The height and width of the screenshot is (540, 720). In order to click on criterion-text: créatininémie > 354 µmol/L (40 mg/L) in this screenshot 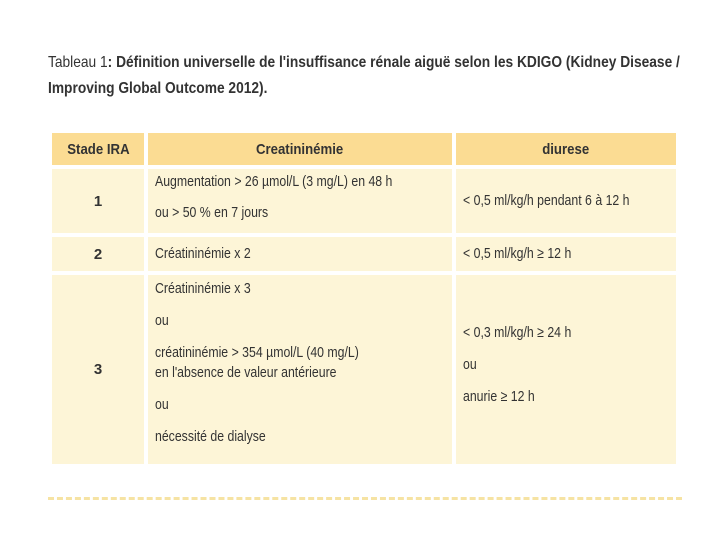, I will do `click(257, 352)`.